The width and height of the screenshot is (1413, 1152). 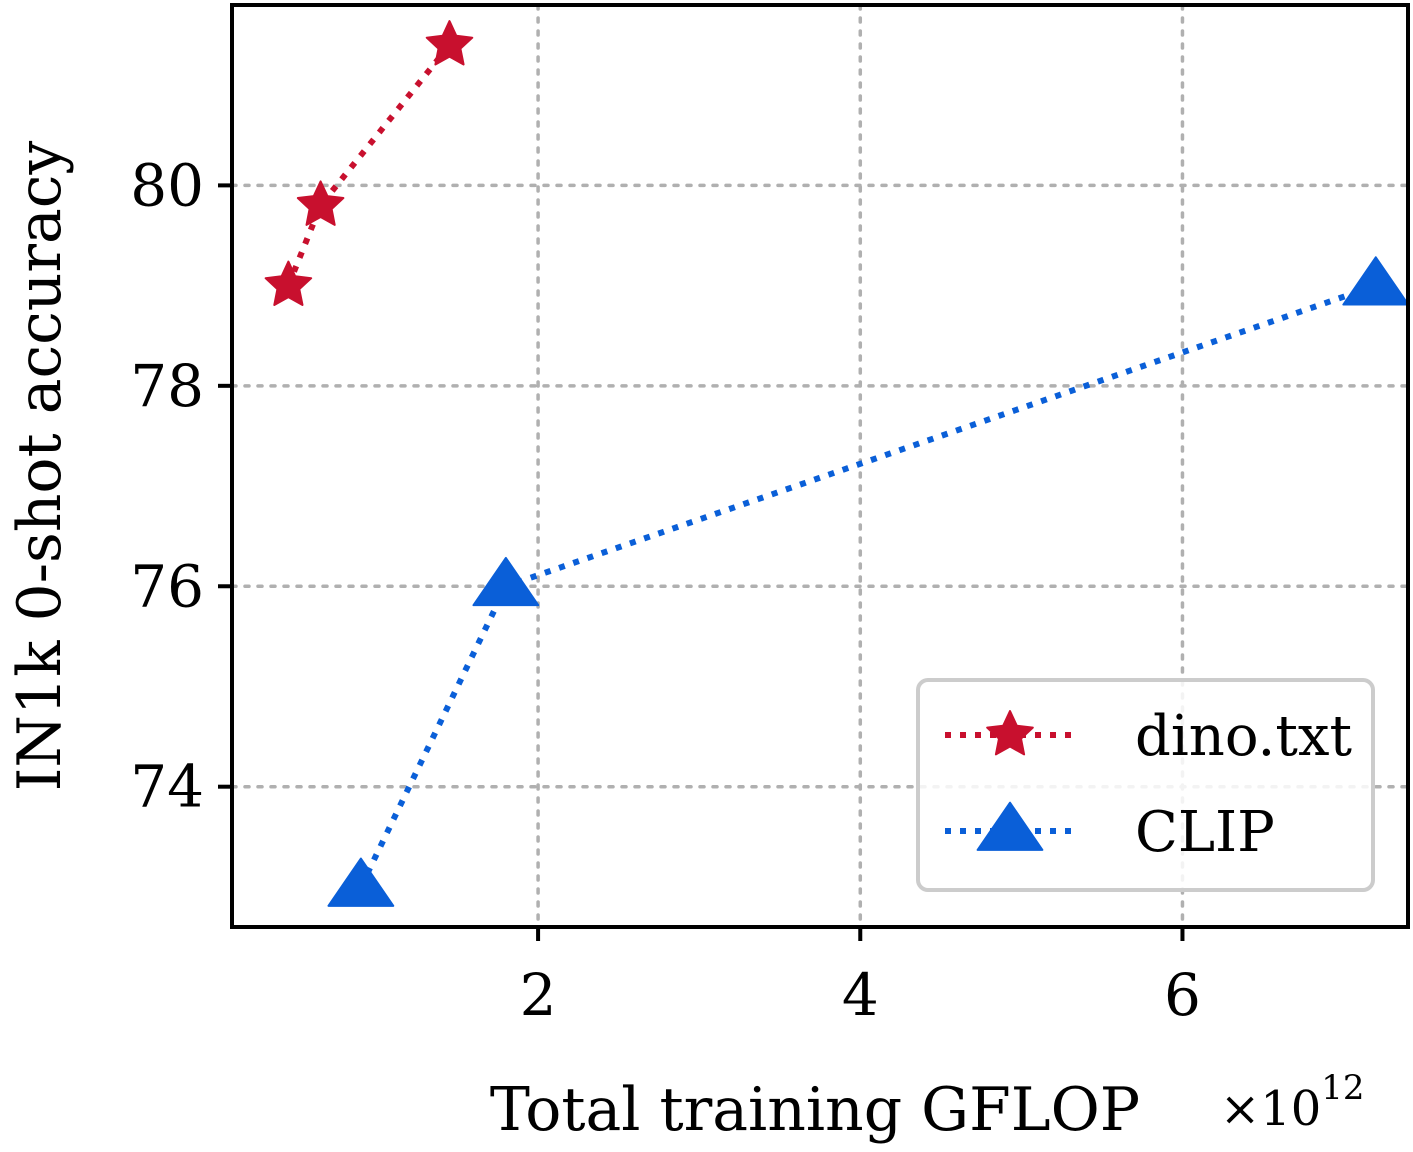 I want to click on y-tick-label: 76, so click(x=167, y=586).